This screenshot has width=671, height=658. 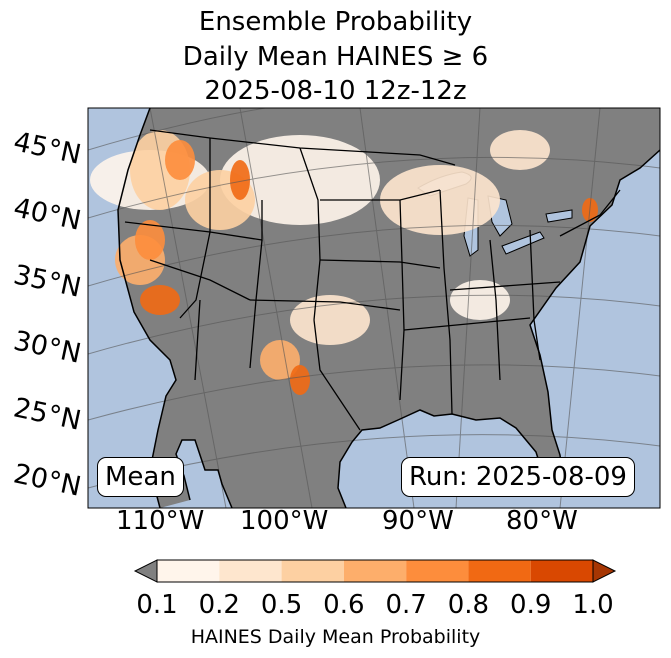 I want to click on colorbar-tick-label: 0.5, so click(x=281, y=605).